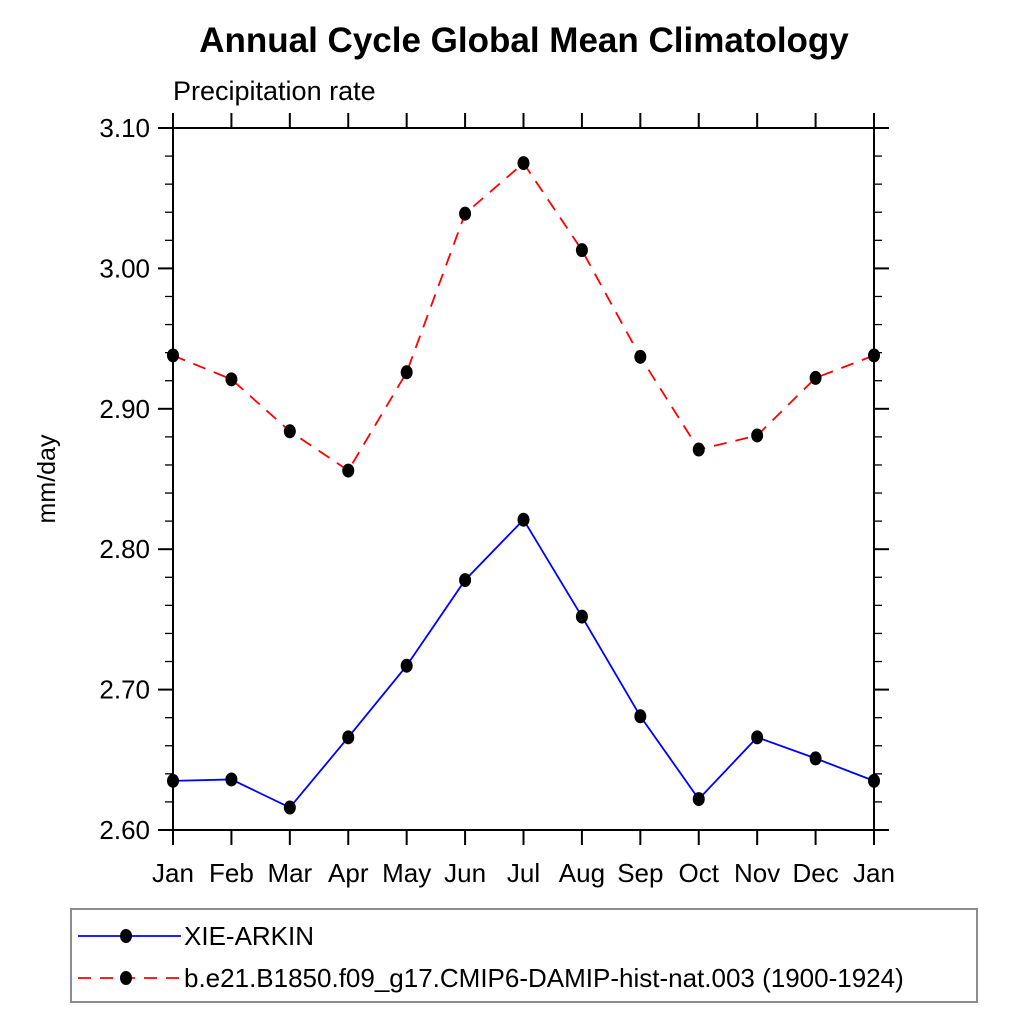  What do you see at coordinates (348, 873) in the screenshot?
I see `x-tick-label: Apr` at bounding box center [348, 873].